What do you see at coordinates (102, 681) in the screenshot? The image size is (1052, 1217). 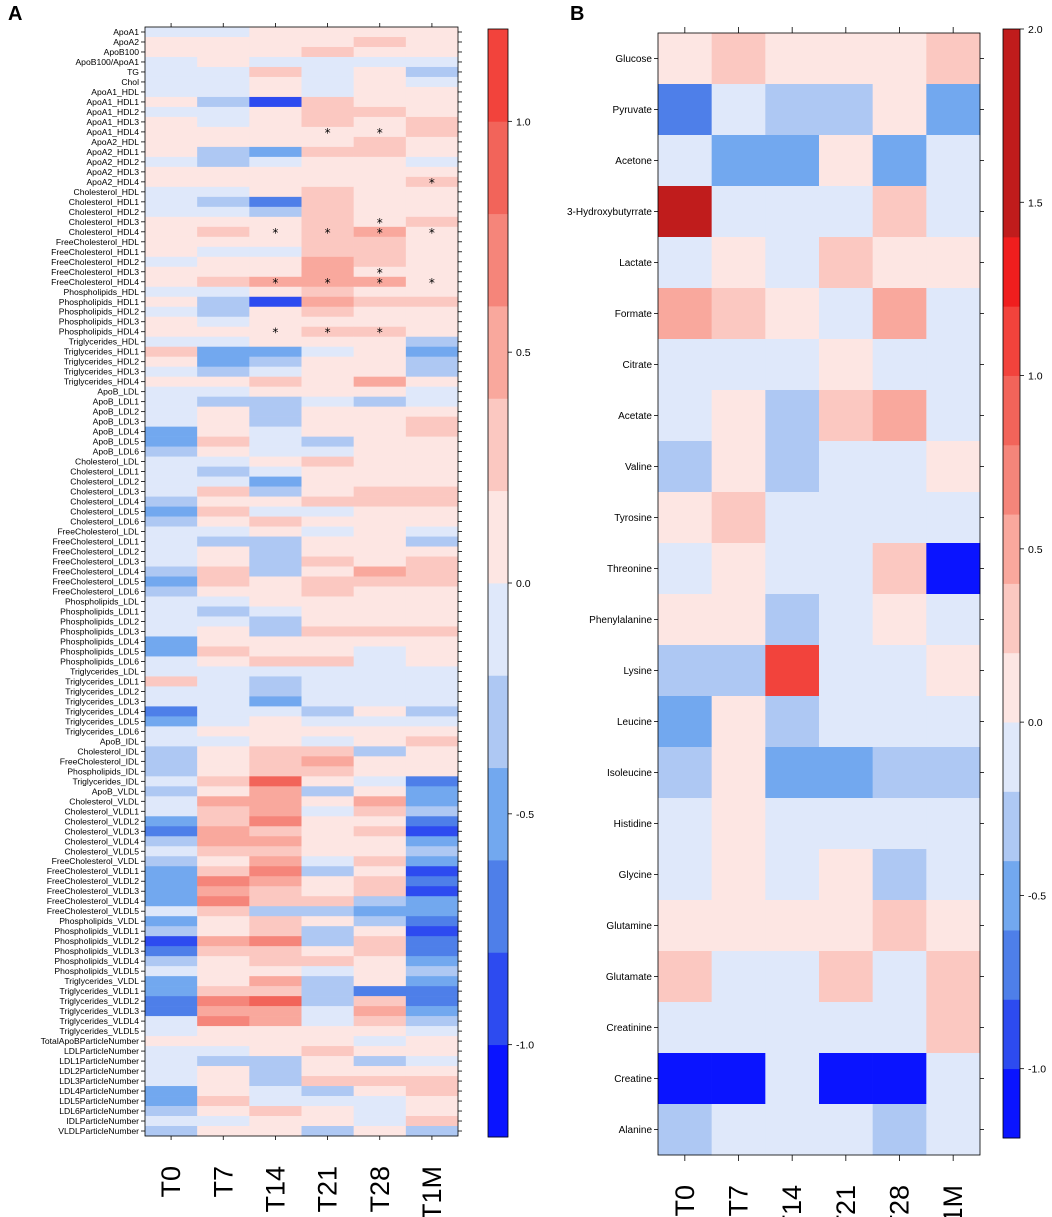 I see `row-label: Triglycerides_LDL1` at bounding box center [102, 681].